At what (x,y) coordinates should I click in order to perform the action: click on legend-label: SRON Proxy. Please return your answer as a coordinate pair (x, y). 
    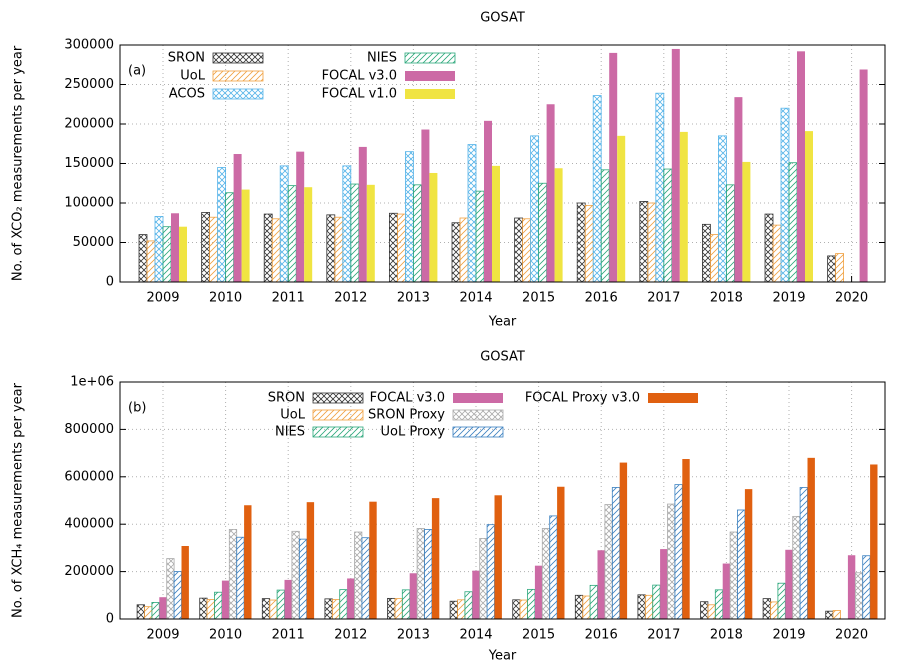
    Looking at the image, I should click on (406, 415).